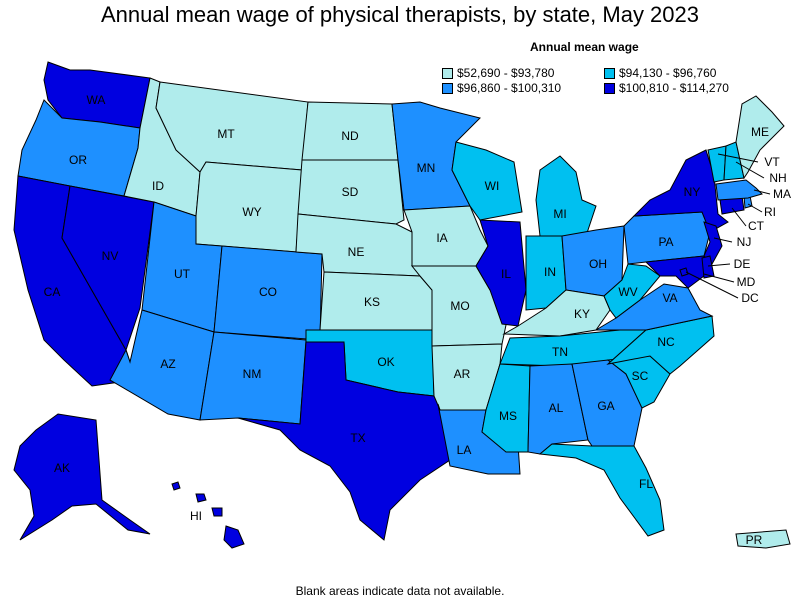 This screenshot has width=800, height=600. Describe the element at coordinates (78, 160) in the screenshot. I see `label-OR: OR` at that location.